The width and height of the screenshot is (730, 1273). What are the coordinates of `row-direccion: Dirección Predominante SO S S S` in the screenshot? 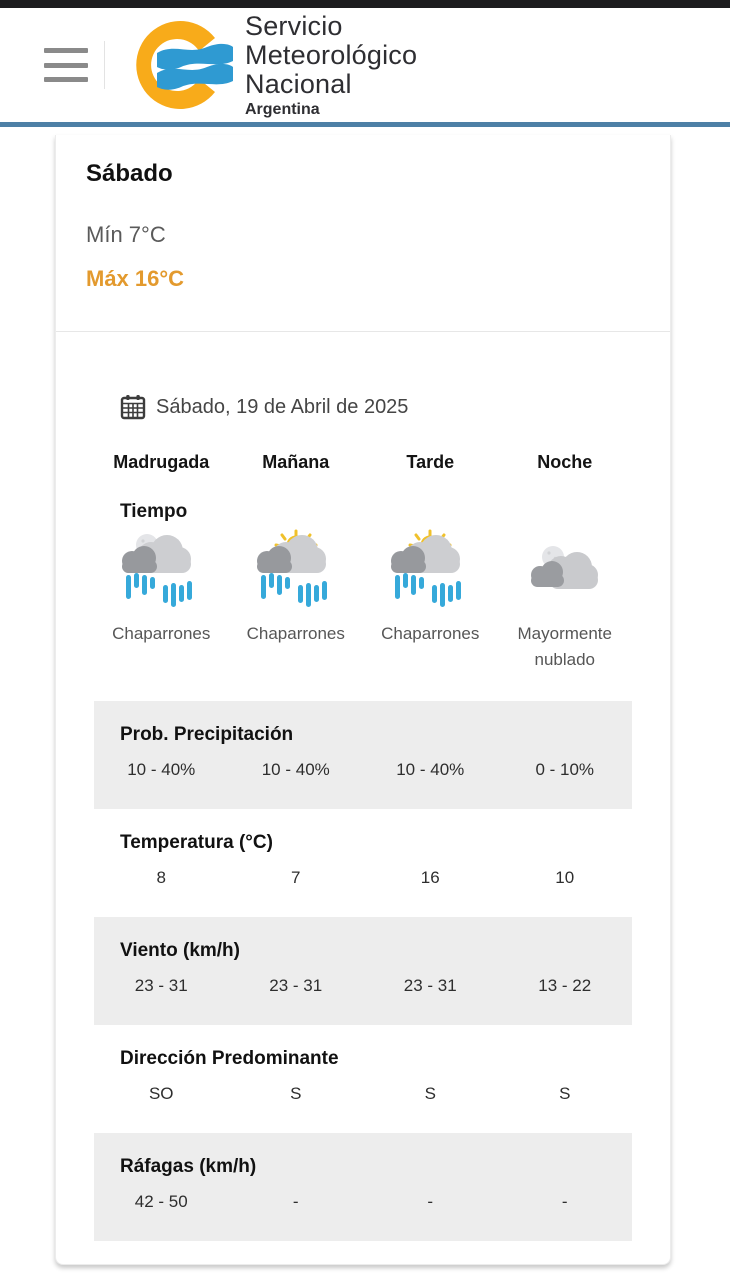 It's located at (363, 1079).